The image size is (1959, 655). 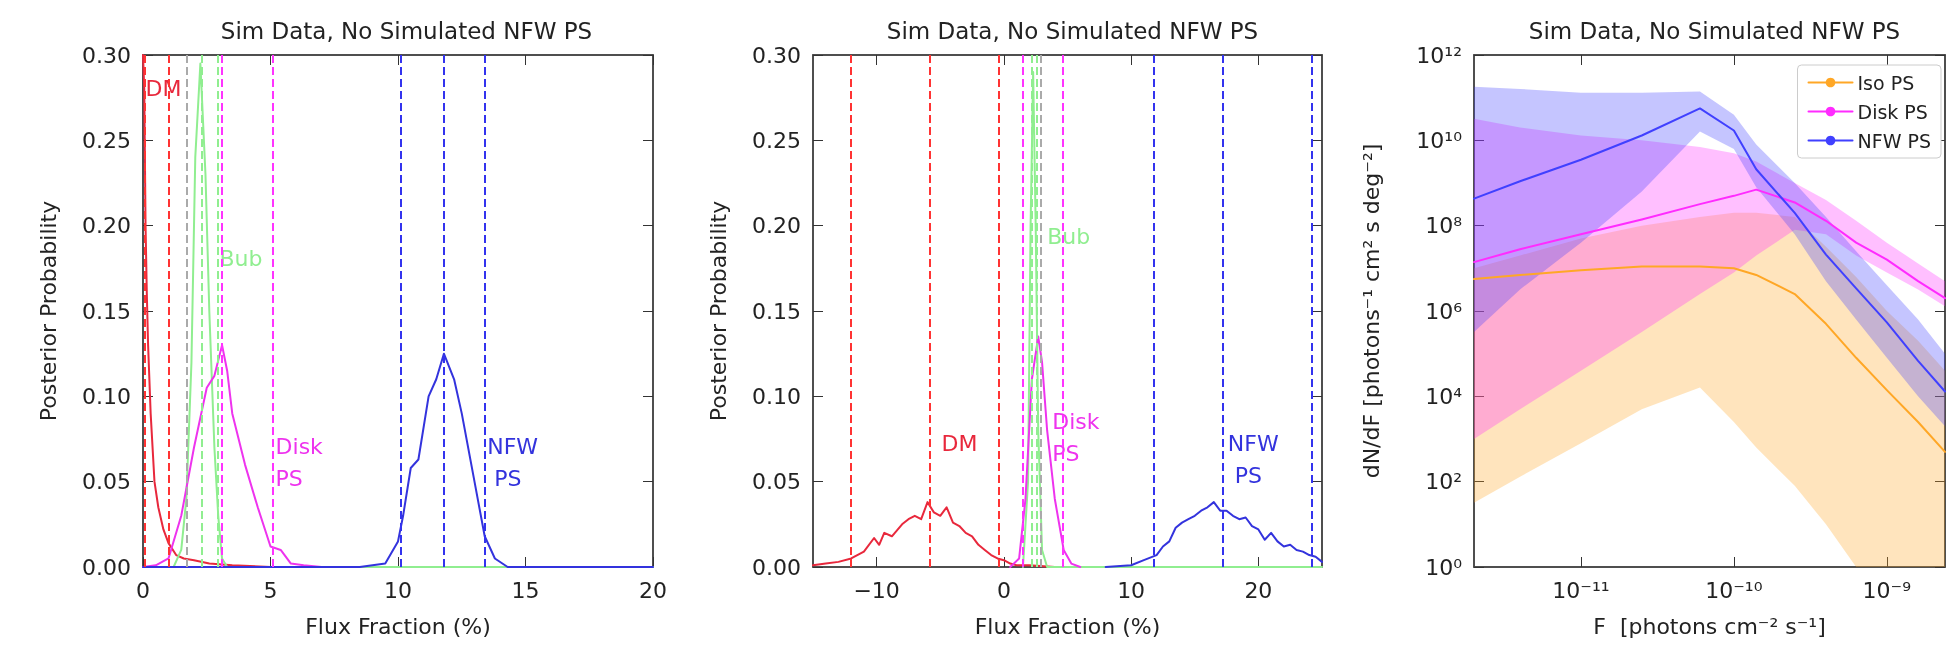 What do you see at coordinates (1444, 396) in the screenshot?
I see `y-tick-label: 10⁴` at bounding box center [1444, 396].